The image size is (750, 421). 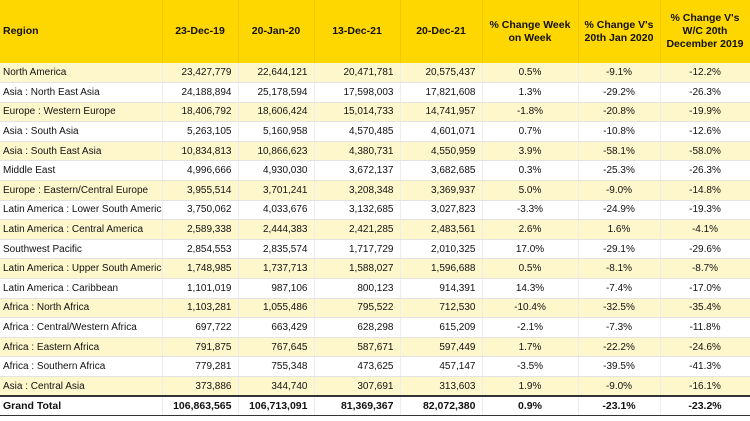 What do you see at coordinates (619, 288) in the screenshot?
I see `cell-change-jan: -7.4%` at bounding box center [619, 288].